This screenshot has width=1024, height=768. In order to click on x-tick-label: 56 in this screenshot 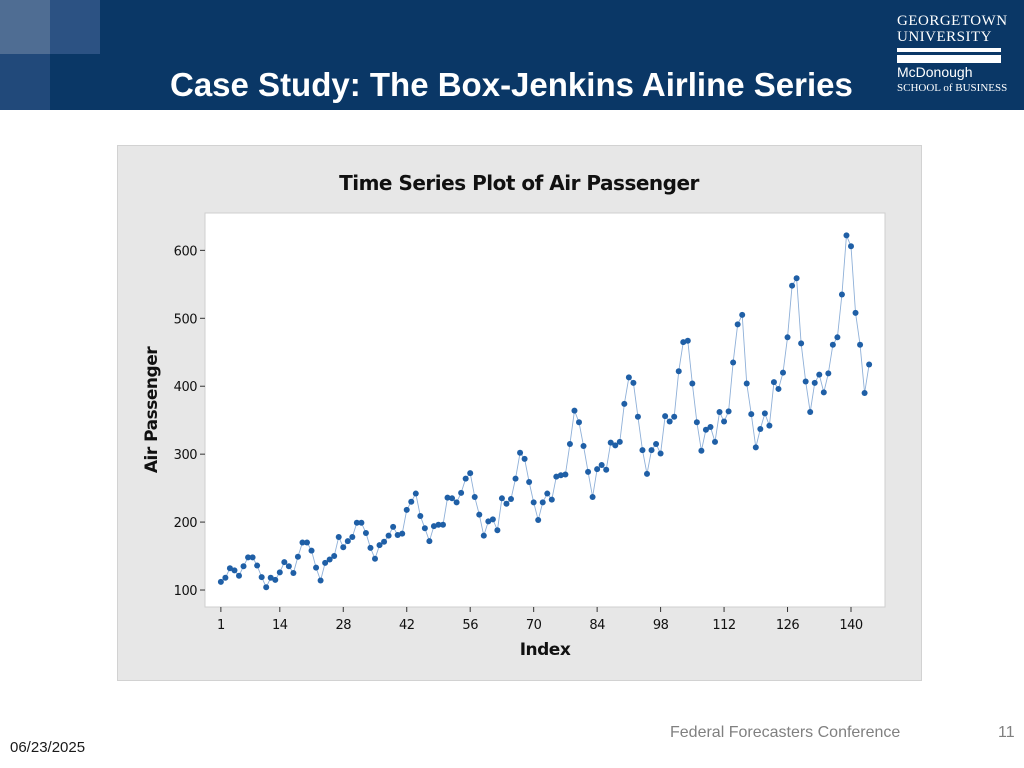, I will do `click(470, 625)`.